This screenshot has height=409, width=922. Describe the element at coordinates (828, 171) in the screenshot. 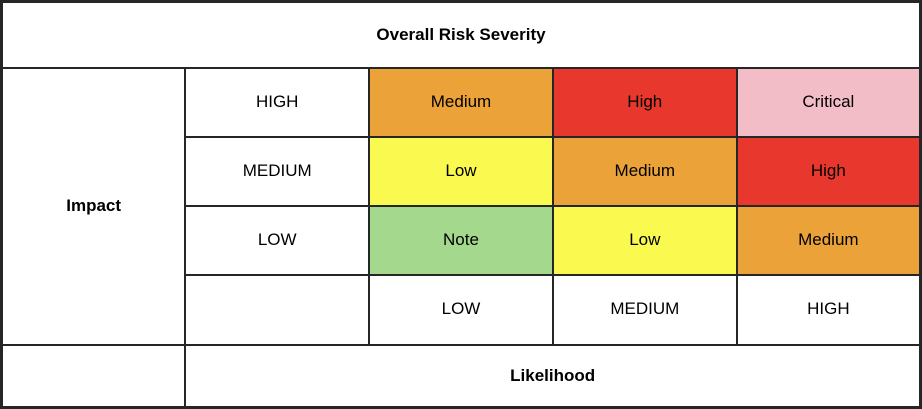

I see `severity-cell-medium-high: High` at that location.